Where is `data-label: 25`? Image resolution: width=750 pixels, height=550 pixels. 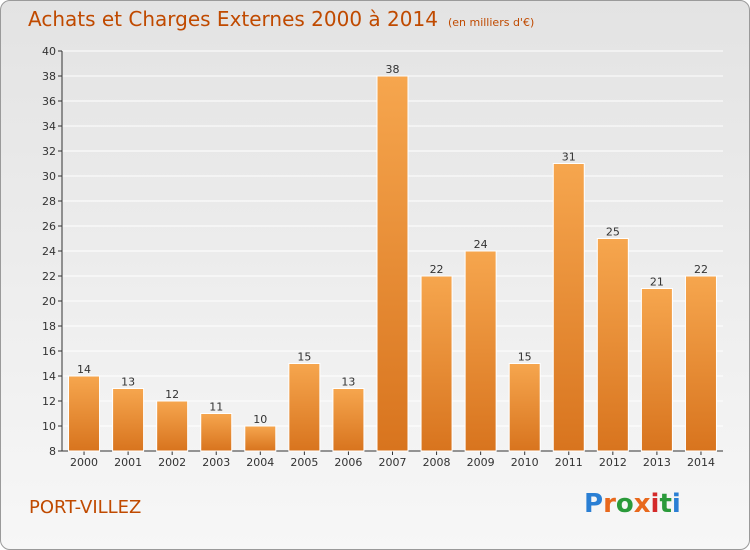
data-label: 25 is located at coordinates (613, 232).